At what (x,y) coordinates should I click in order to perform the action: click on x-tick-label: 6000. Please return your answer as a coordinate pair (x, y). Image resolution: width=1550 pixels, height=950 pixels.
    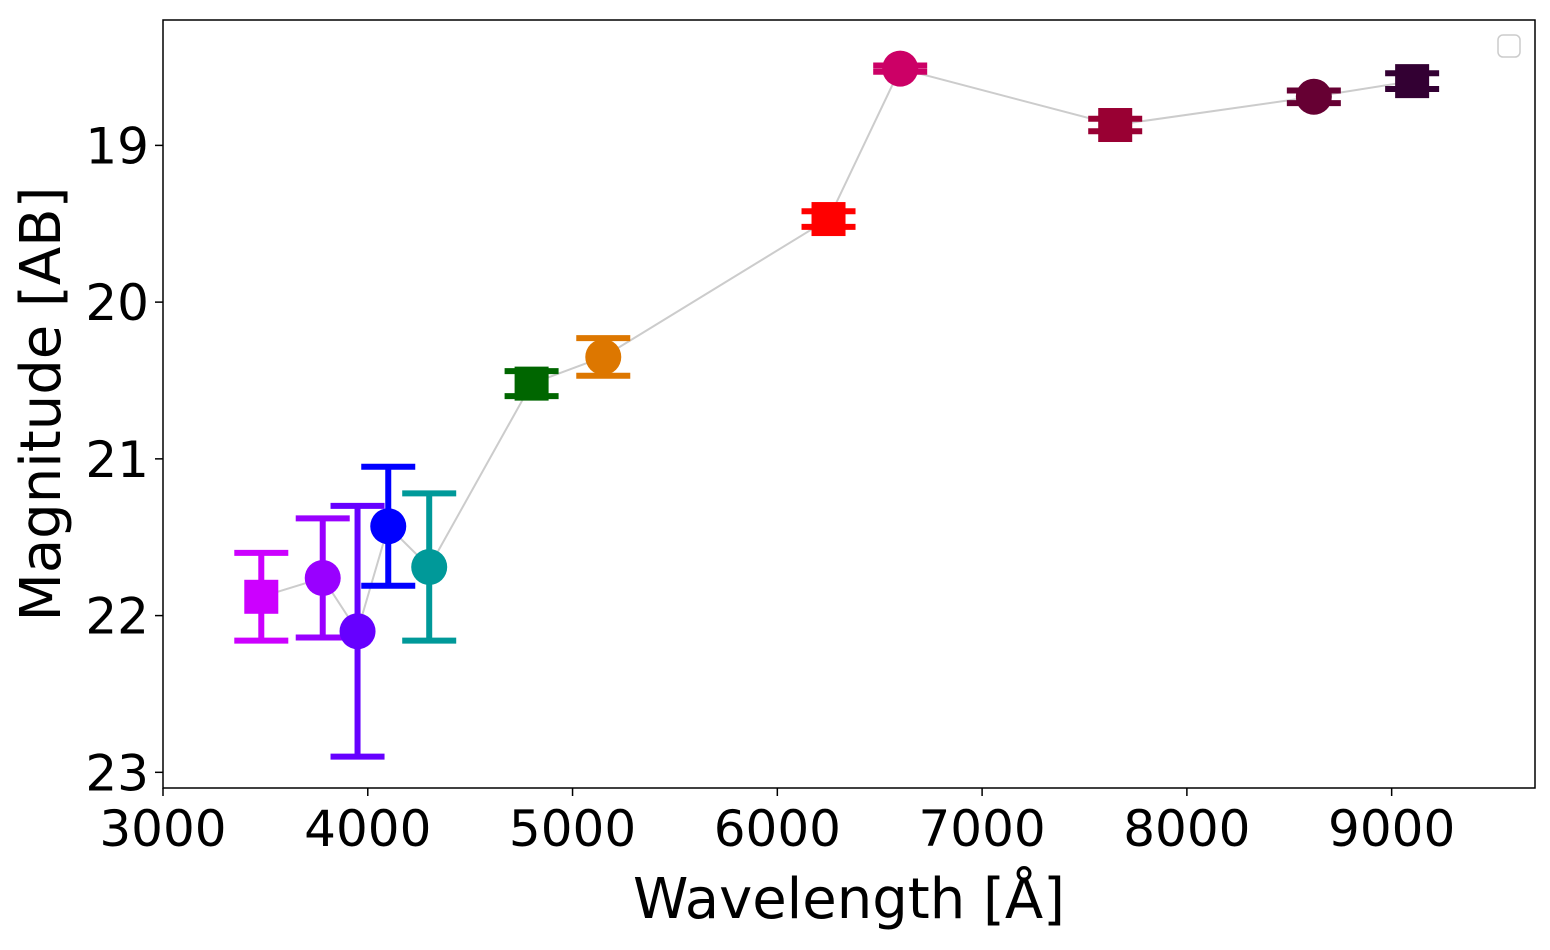
    Looking at the image, I should click on (777, 829).